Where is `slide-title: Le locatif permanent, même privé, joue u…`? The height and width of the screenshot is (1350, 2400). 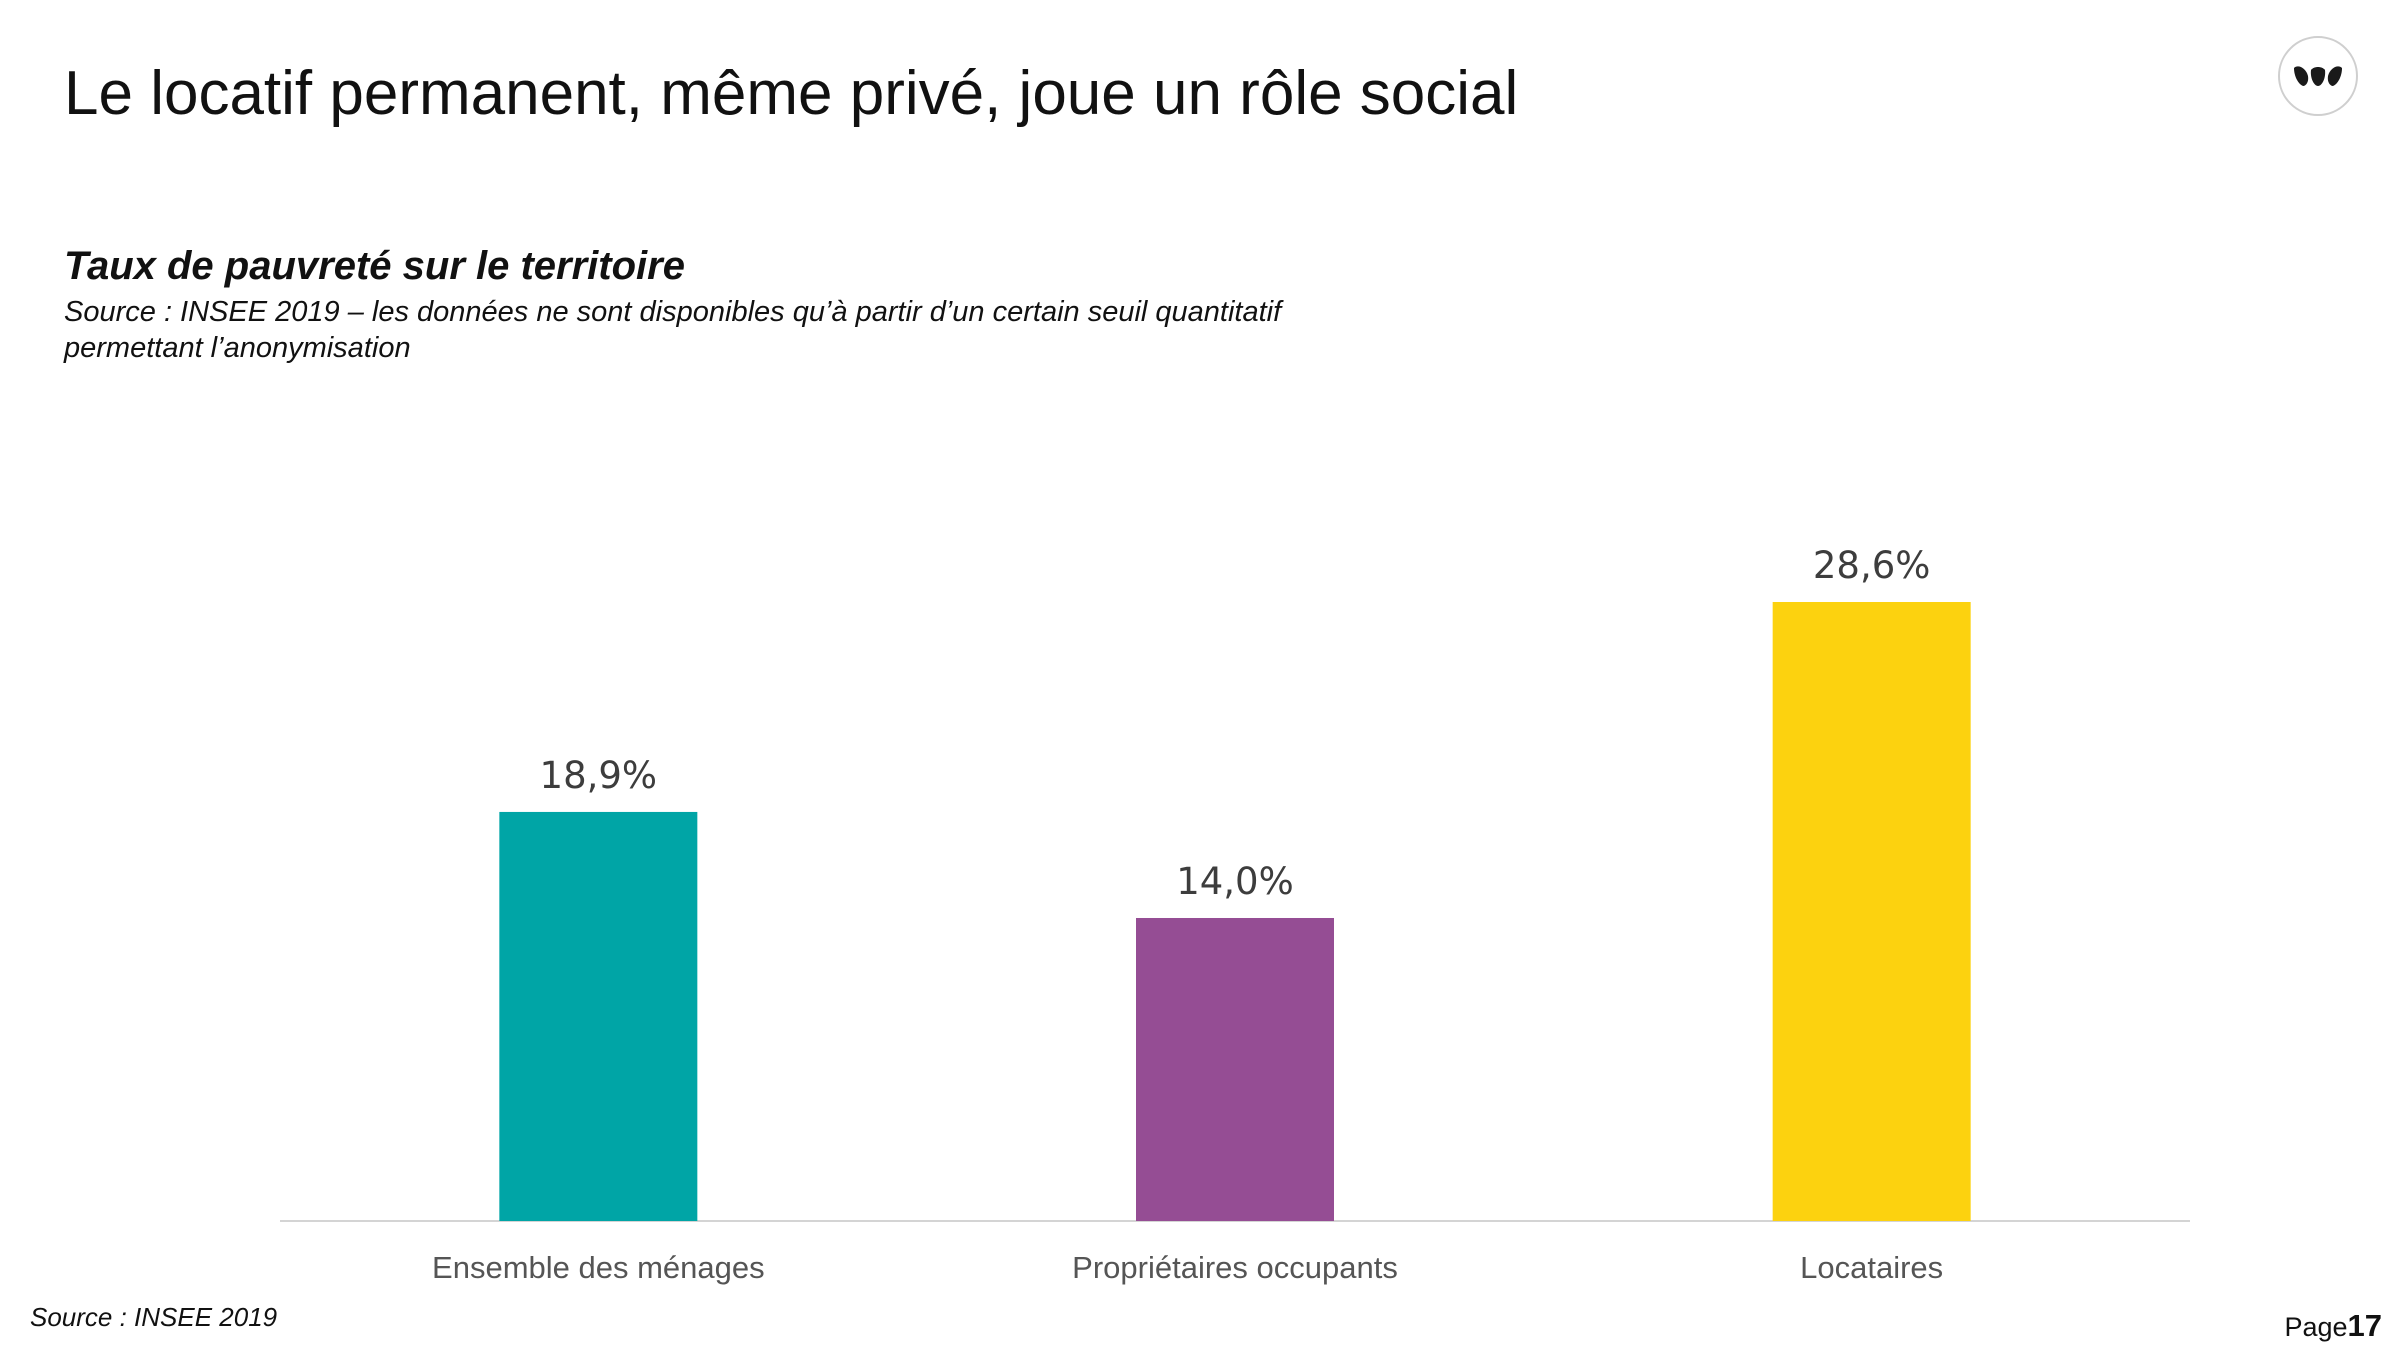
slide-title: Le locatif permanent, même privé, joue u… is located at coordinates (791, 93).